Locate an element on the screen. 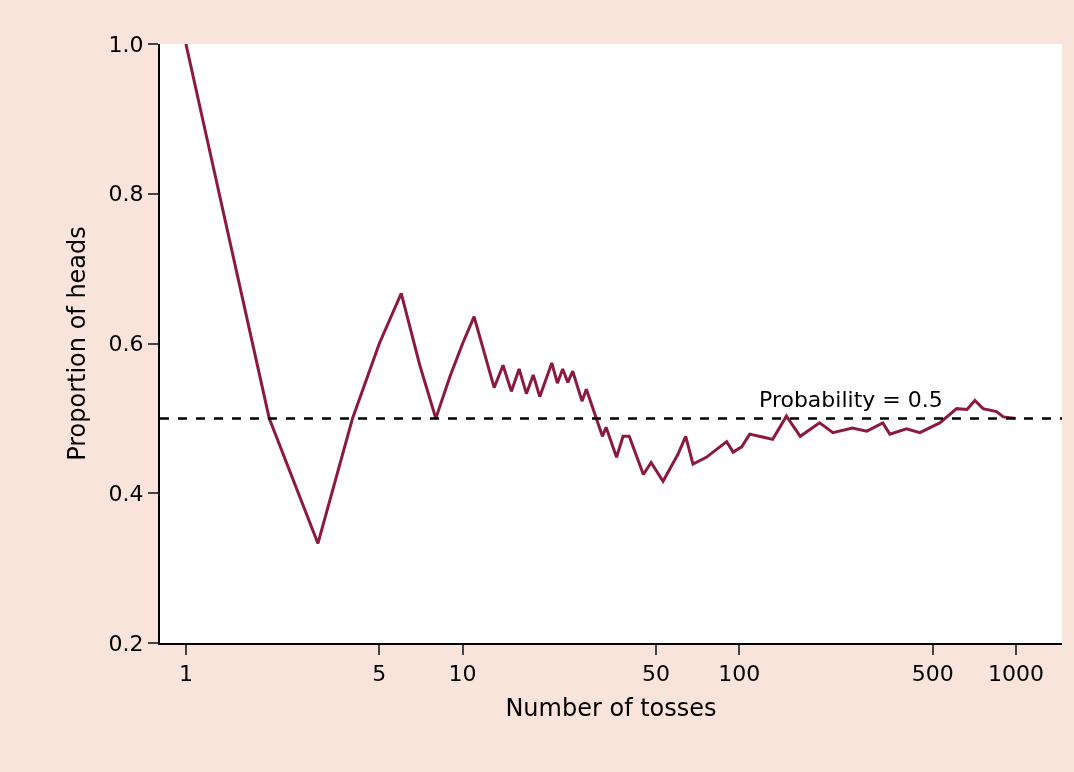  x-tick-label: 5 is located at coordinates (379, 674).